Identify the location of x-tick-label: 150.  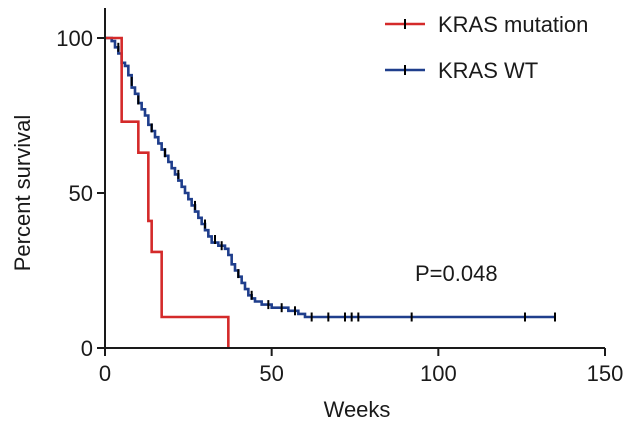
(605, 373).